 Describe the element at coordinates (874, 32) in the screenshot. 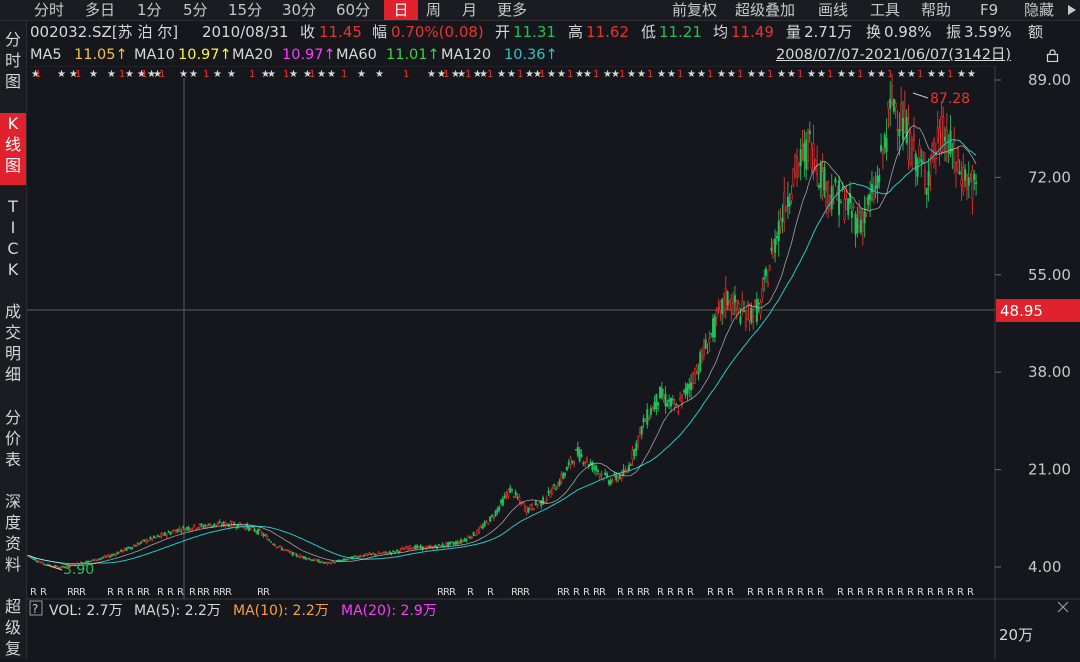

I see `turnover-label: 换` at that location.